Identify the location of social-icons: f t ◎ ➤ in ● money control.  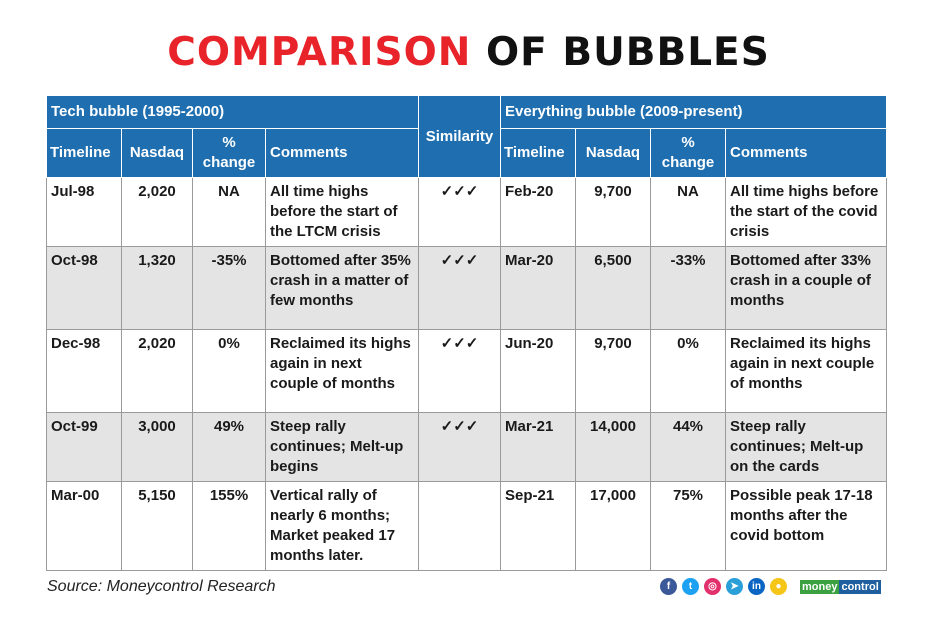
(770, 586).